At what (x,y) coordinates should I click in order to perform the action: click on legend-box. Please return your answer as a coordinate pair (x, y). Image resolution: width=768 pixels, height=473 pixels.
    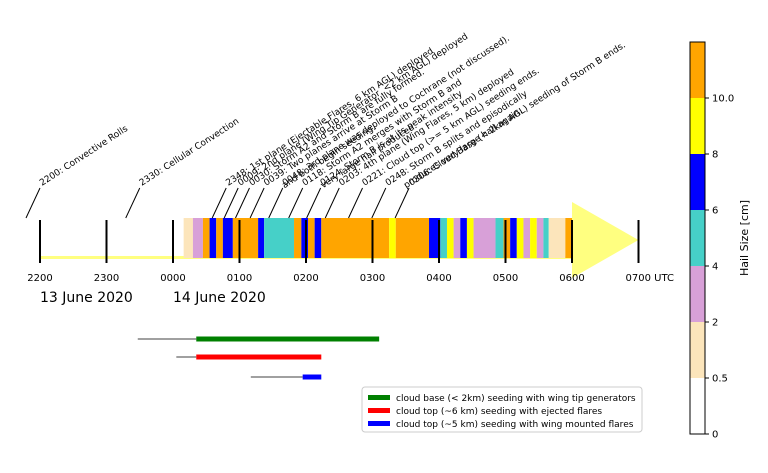
    Looking at the image, I should click on (502, 409).